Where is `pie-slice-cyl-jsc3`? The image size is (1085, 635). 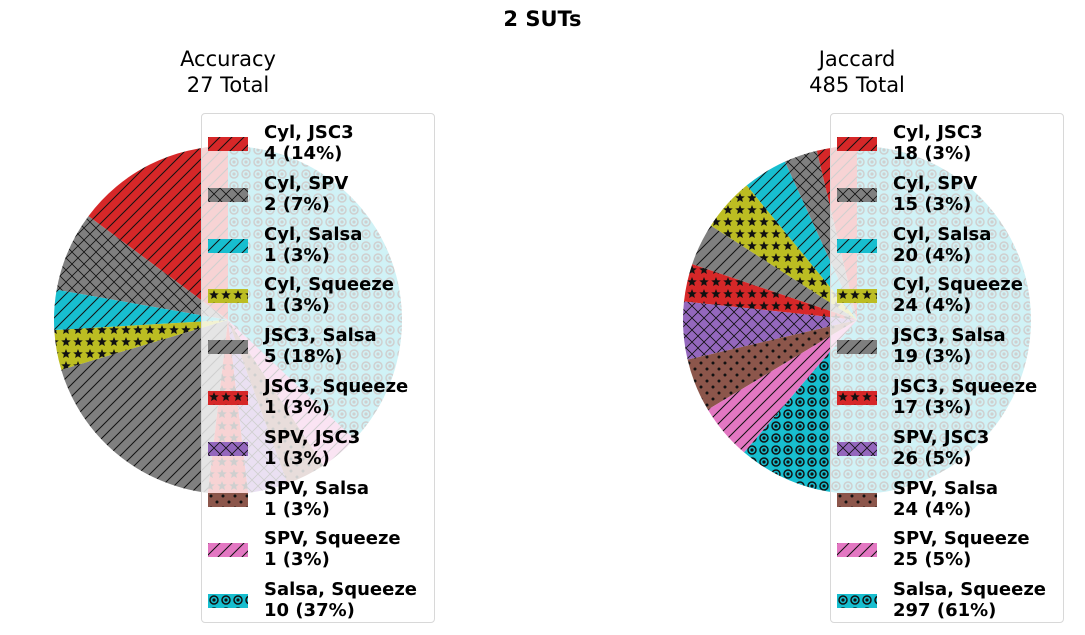 pie-slice-cyl-jsc3 is located at coordinates (158, 233).